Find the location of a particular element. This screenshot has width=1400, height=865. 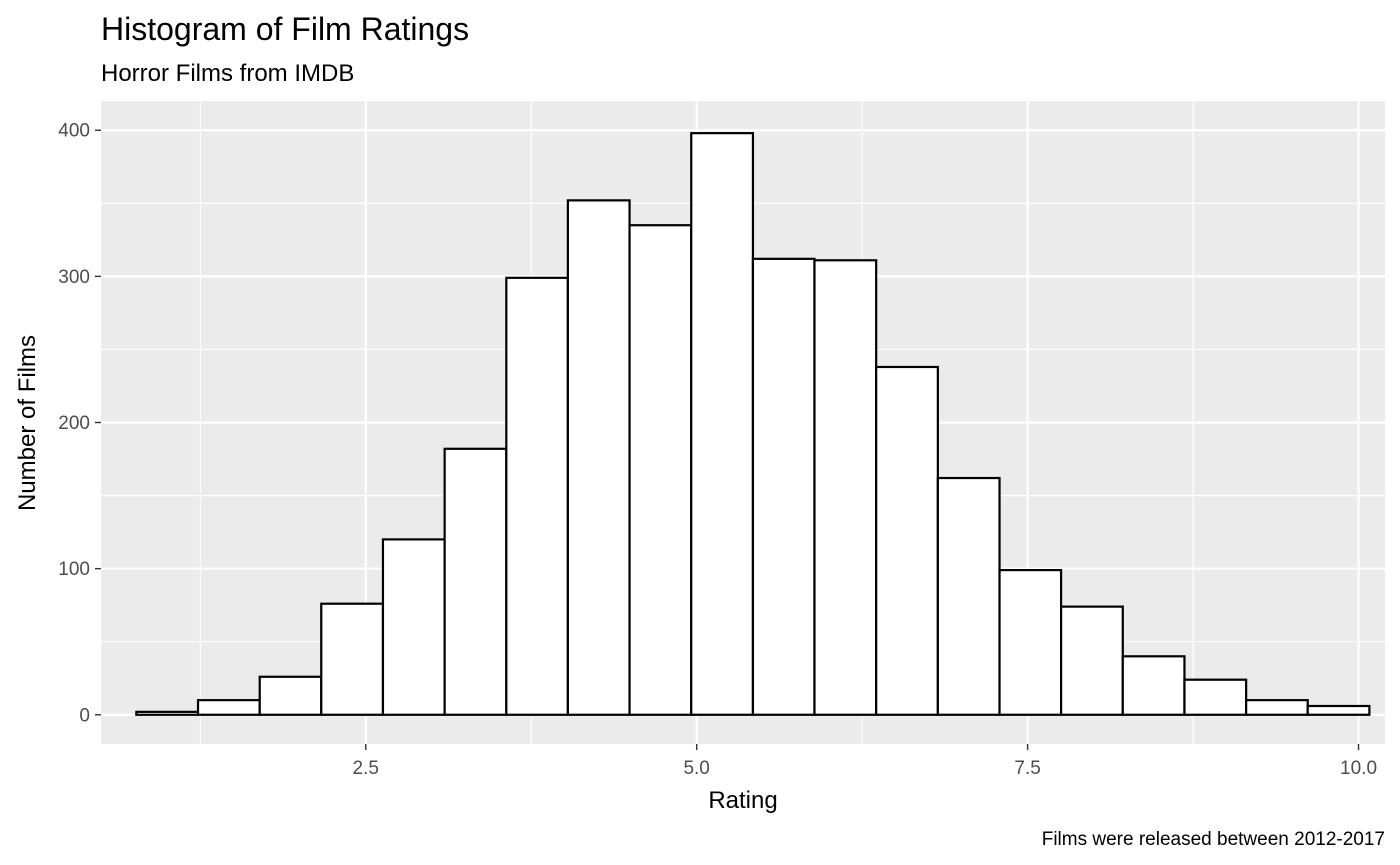

y-tick-label: 100 is located at coordinates (74, 569).